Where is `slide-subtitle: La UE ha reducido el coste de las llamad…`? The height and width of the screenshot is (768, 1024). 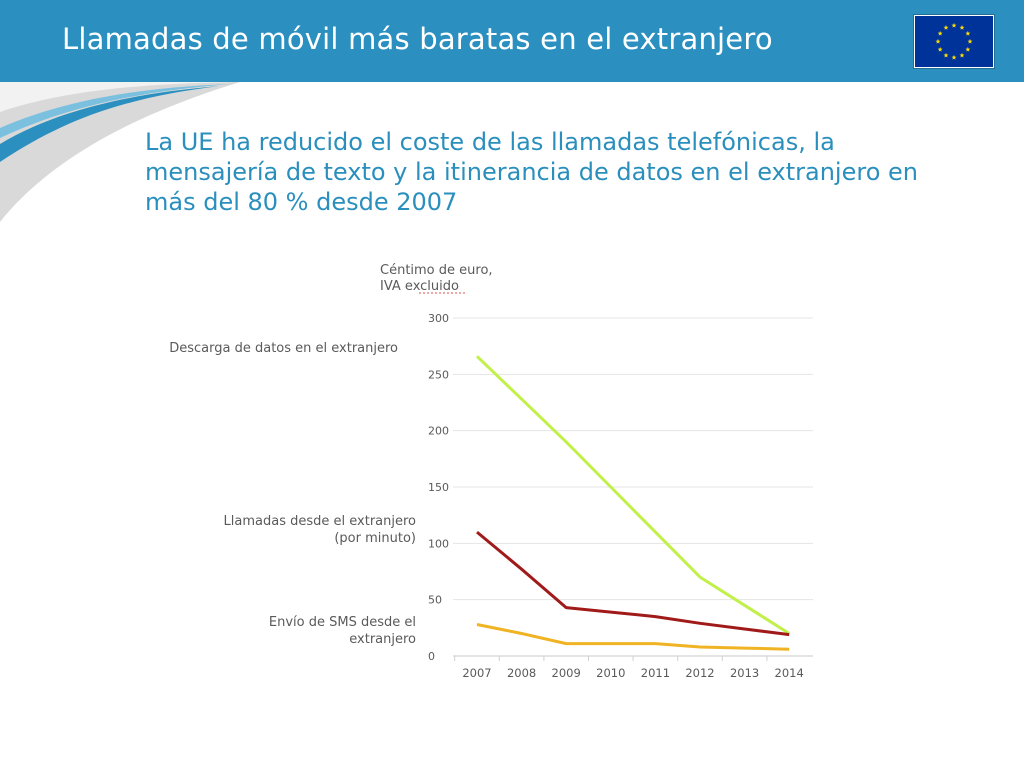 slide-subtitle: La UE ha reducido el coste de las llamad… is located at coordinates (531, 172).